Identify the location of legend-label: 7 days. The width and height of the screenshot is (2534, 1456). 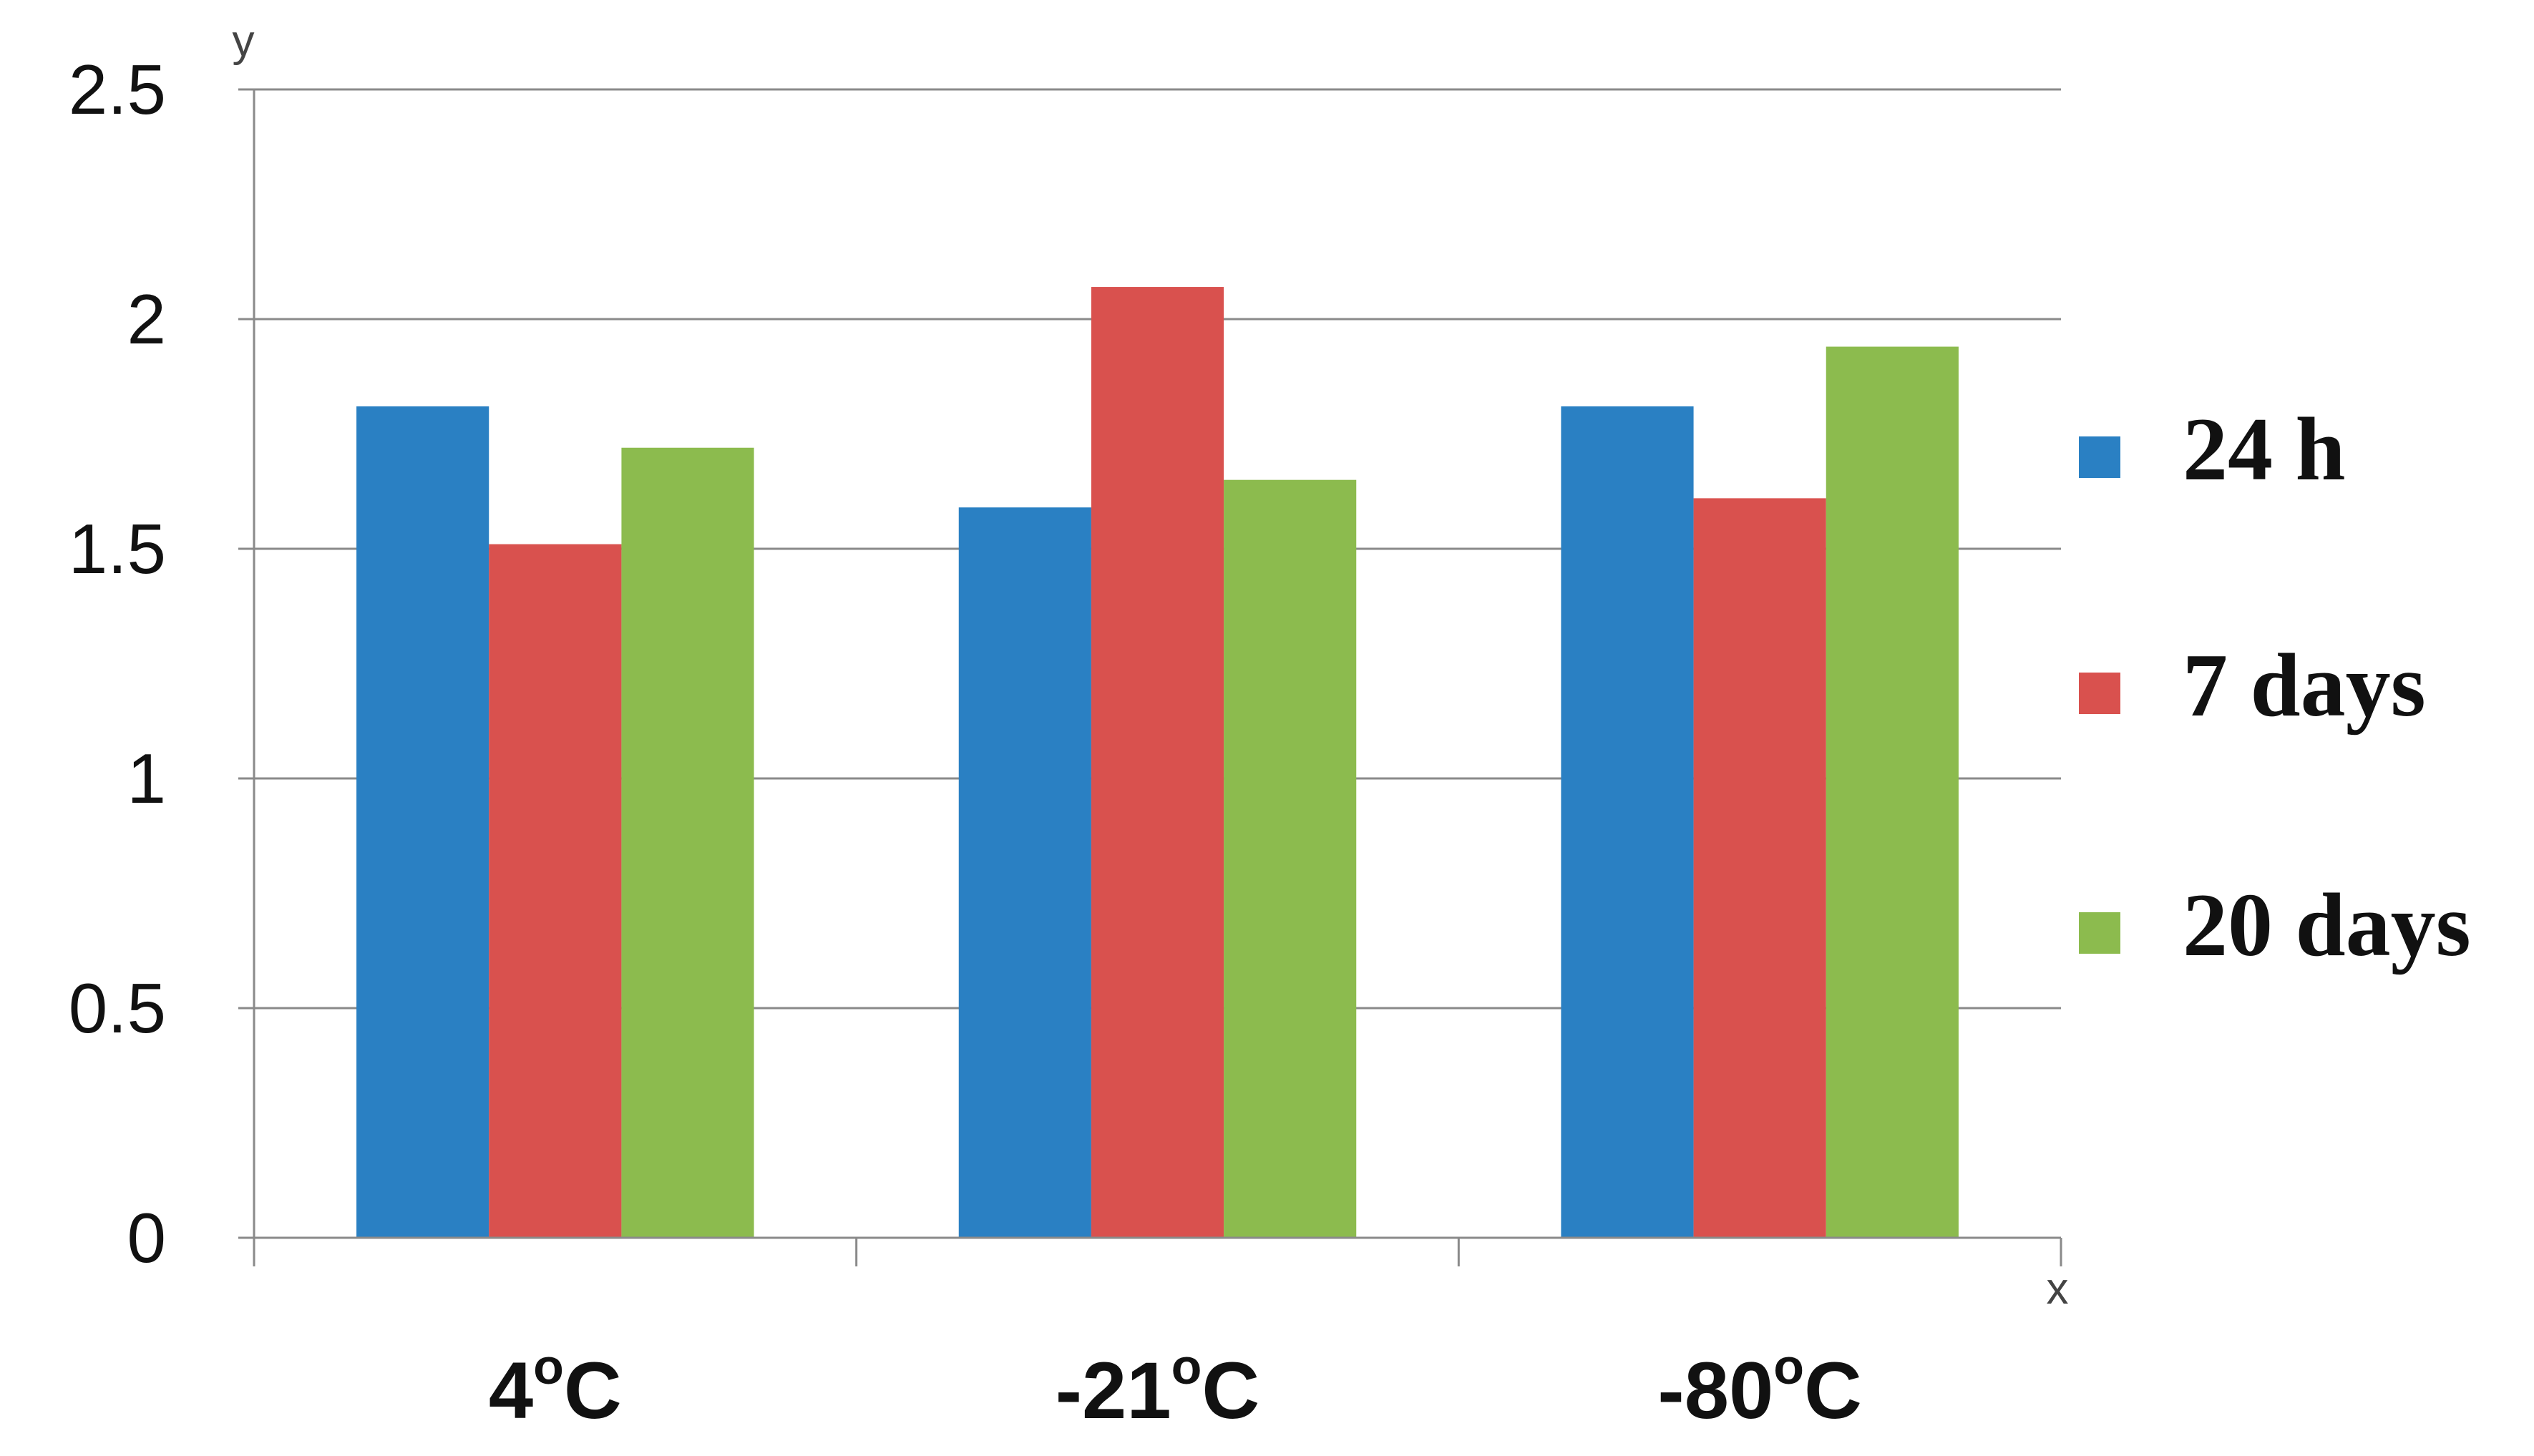
(2304, 686).